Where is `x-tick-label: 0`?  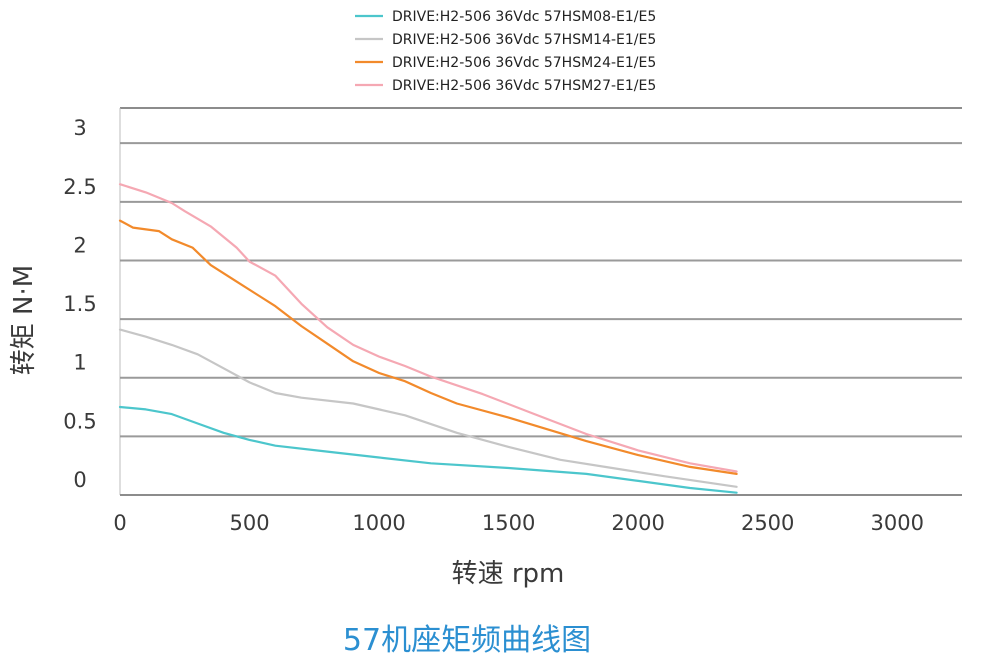 x-tick-label: 0 is located at coordinates (119, 523).